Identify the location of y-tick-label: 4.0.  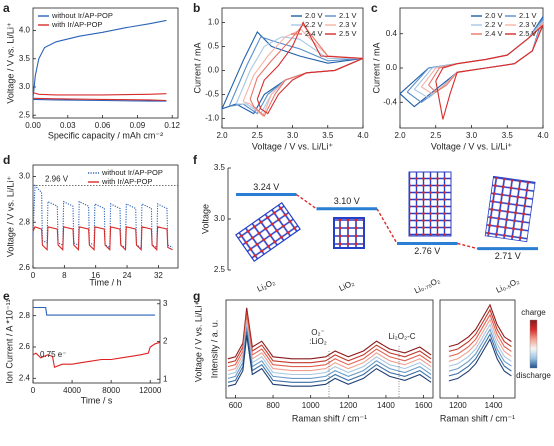
(25, 30).